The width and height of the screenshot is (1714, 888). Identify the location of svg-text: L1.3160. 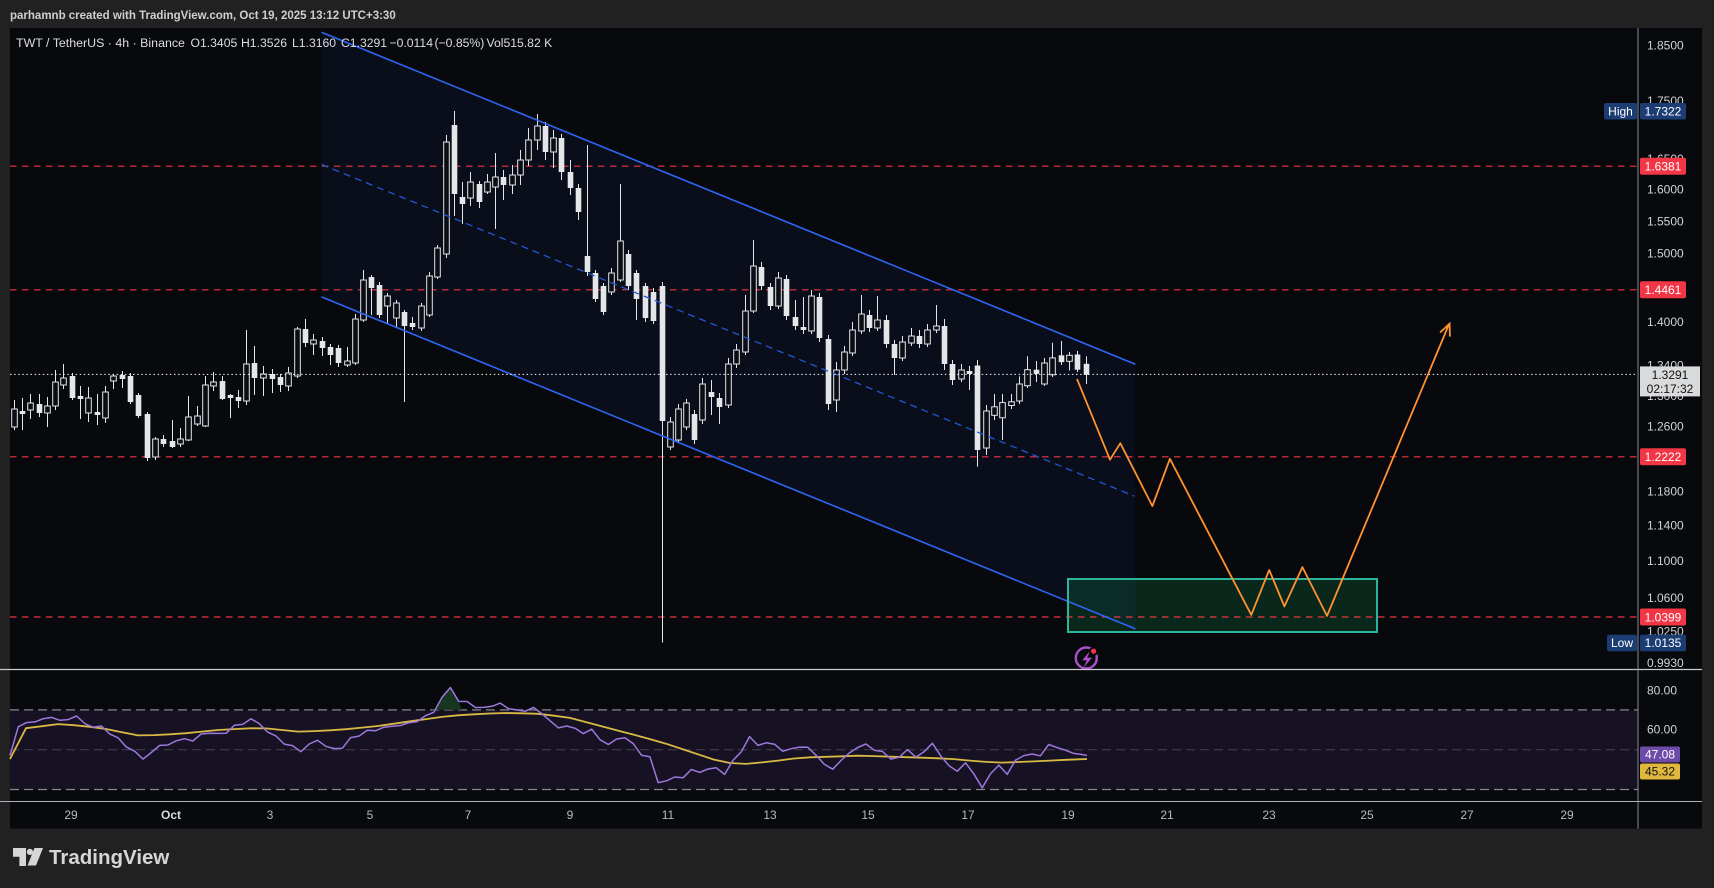
(314, 43).